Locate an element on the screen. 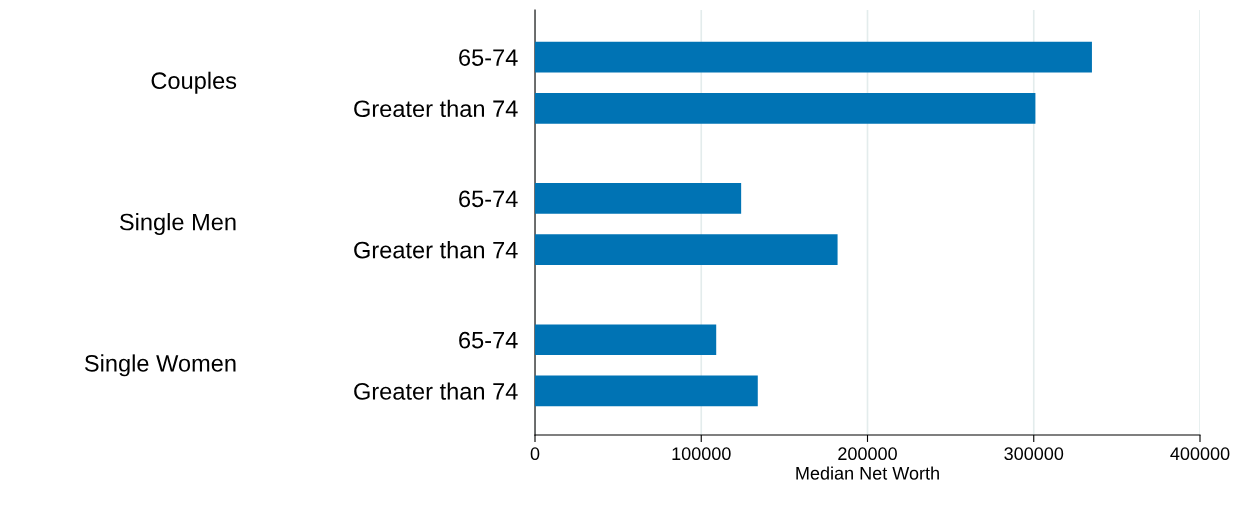 Image resolution: width=1259 pixels, height=506 pixels. text: Single Women is located at coordinates (160, 365).